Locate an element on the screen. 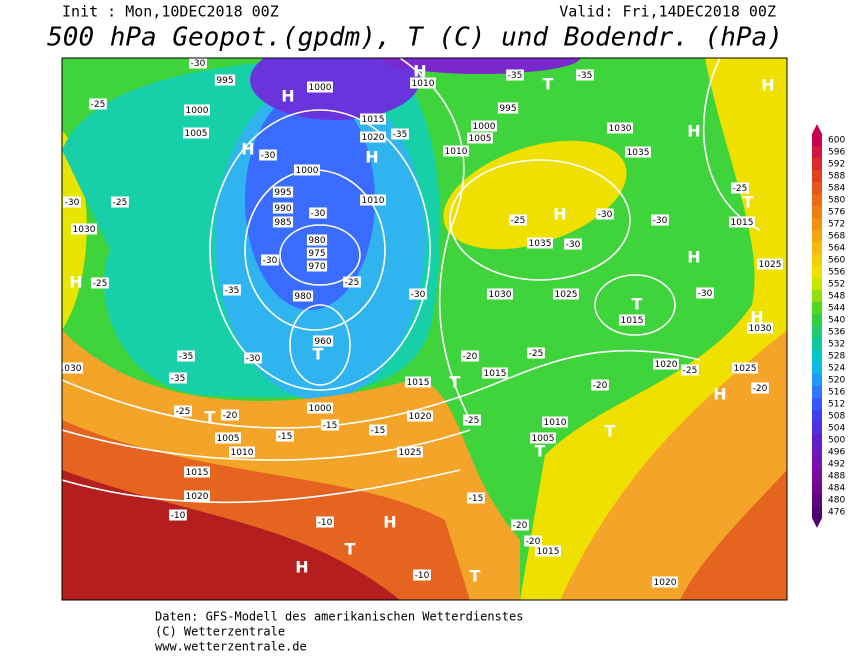 The width and height of the screenshot is (850, 657). scale-label: 560 is located at coordinates (836, 261).